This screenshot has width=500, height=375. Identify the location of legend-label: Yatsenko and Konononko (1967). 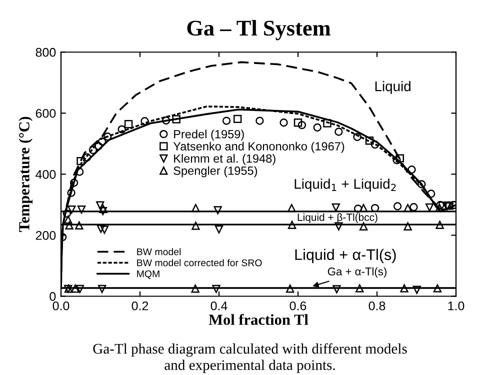
(258, 147).